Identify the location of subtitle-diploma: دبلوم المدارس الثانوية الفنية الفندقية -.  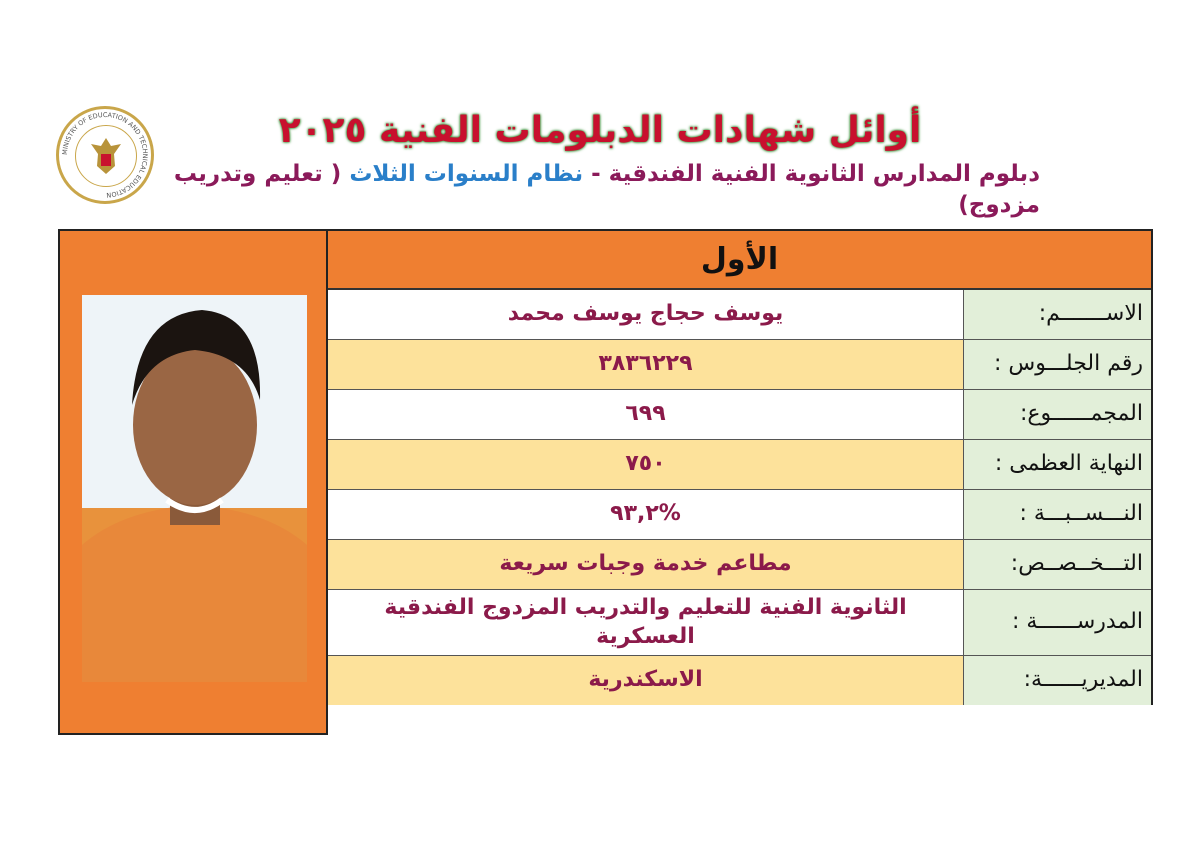
(815, 174).